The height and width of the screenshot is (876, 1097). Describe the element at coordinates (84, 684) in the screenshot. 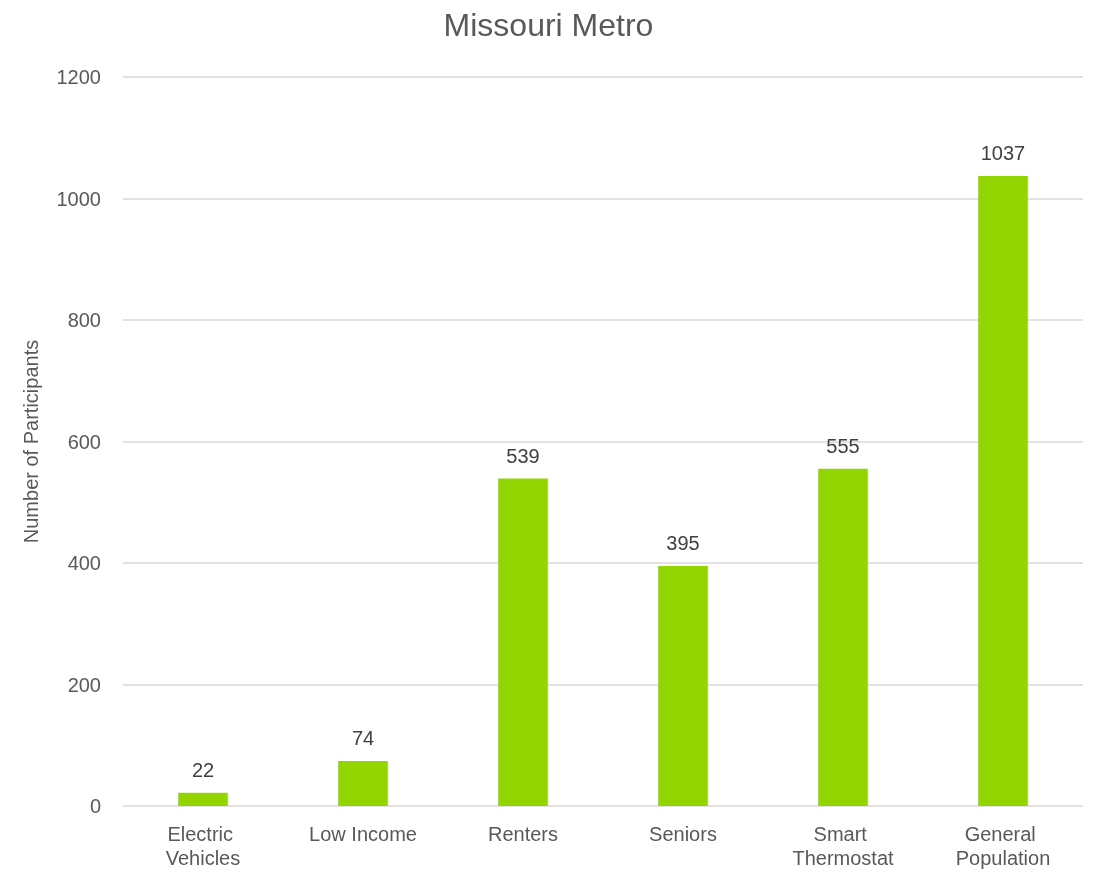

I see `y-tick-label: 200` at that location.